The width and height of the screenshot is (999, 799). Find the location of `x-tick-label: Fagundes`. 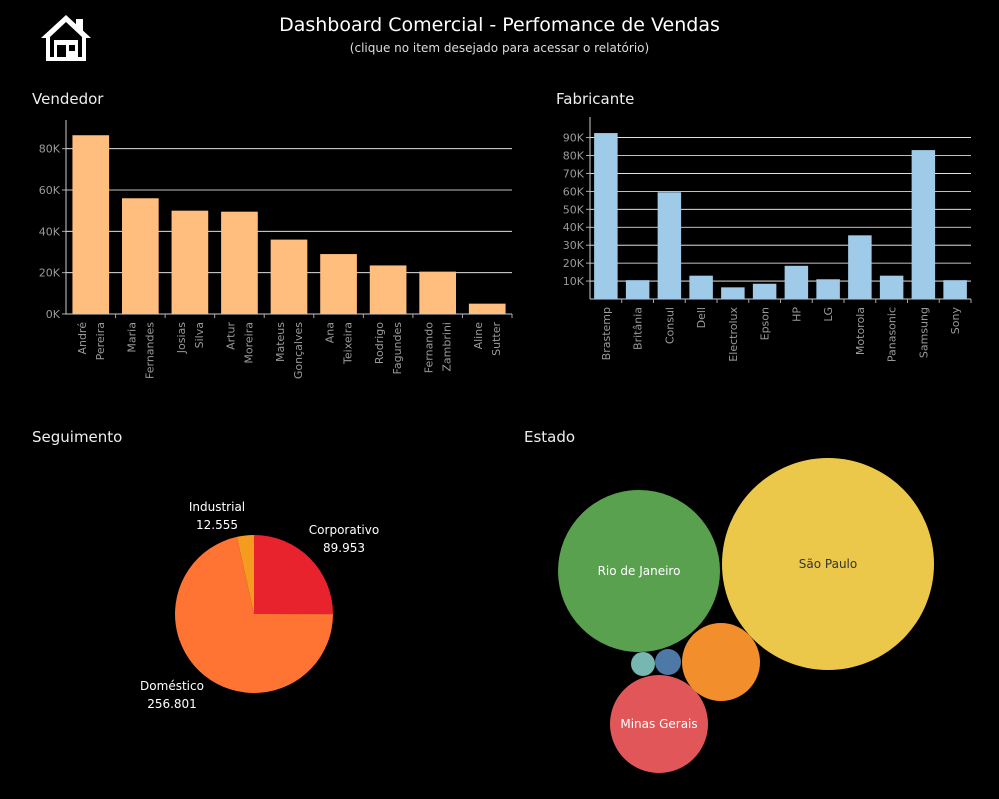

x-tick-label: Fagundes is located at coordinates (397, 348).